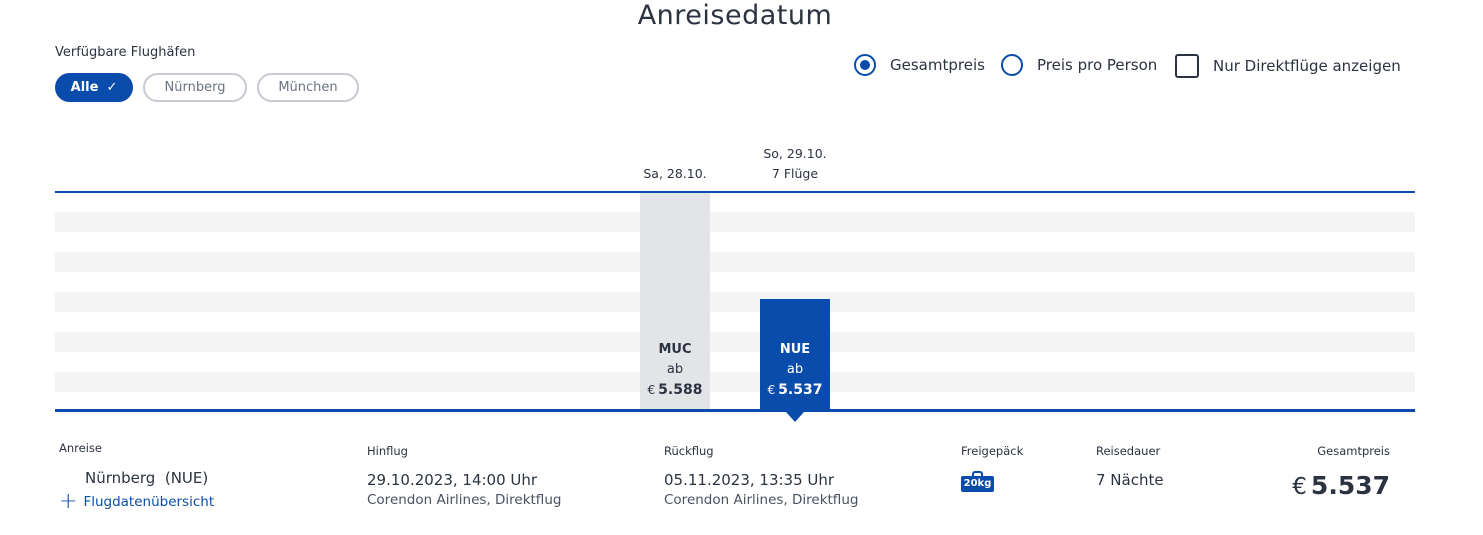 The image size is (1483, 535). I want to click on page-title: Anreisedatum, so click(735, 15).